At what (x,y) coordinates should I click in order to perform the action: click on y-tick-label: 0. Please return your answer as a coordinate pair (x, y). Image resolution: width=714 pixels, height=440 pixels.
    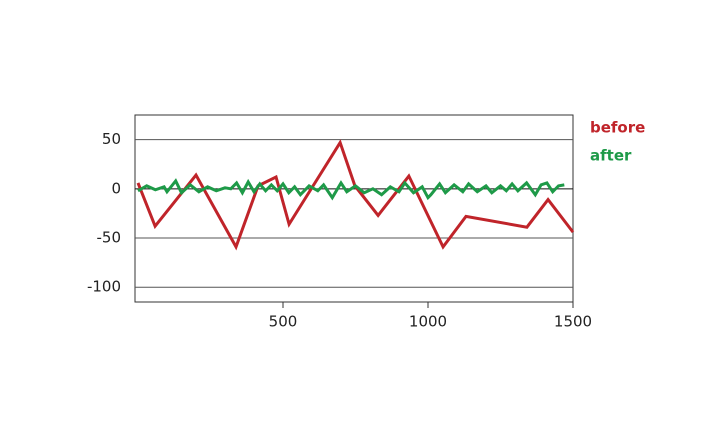
    Looking at the image, I should click on (116, 188).